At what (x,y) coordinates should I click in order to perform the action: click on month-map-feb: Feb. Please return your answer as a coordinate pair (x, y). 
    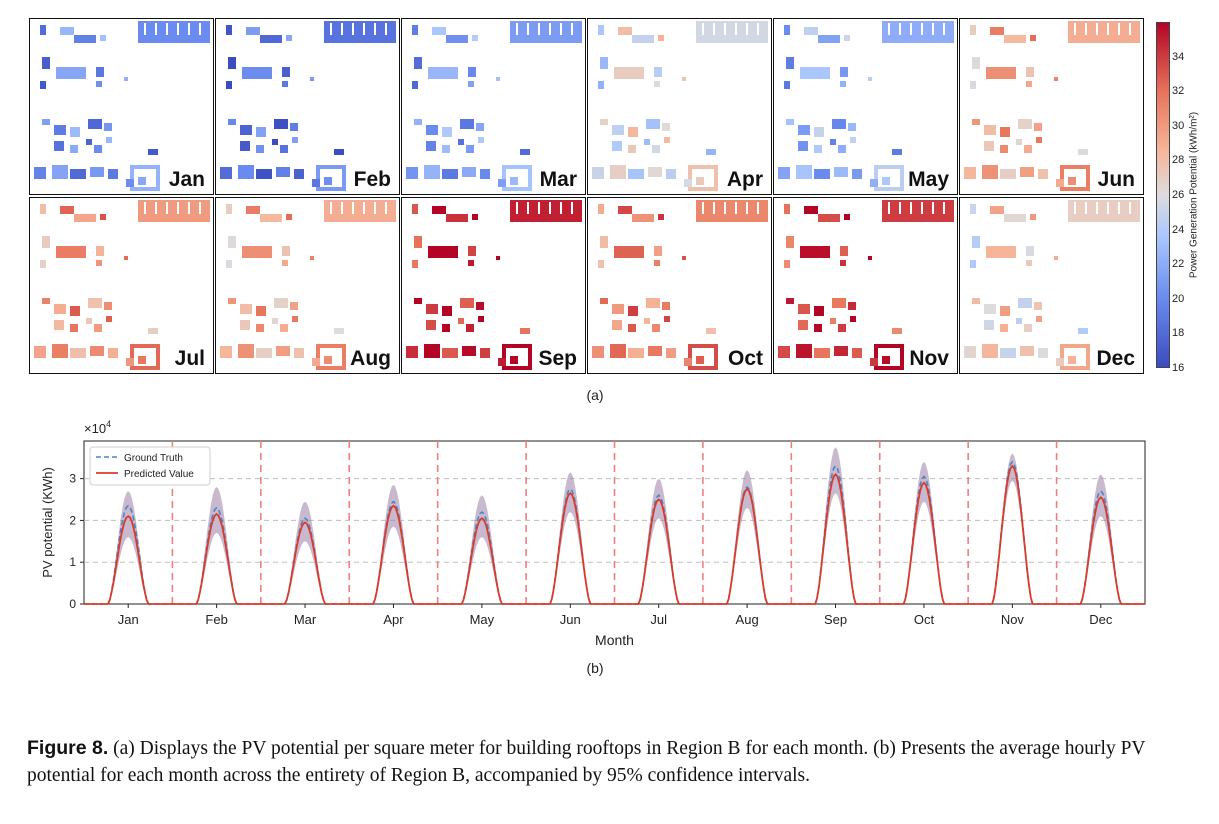
    Looking at the image, I should click on (307, 106).